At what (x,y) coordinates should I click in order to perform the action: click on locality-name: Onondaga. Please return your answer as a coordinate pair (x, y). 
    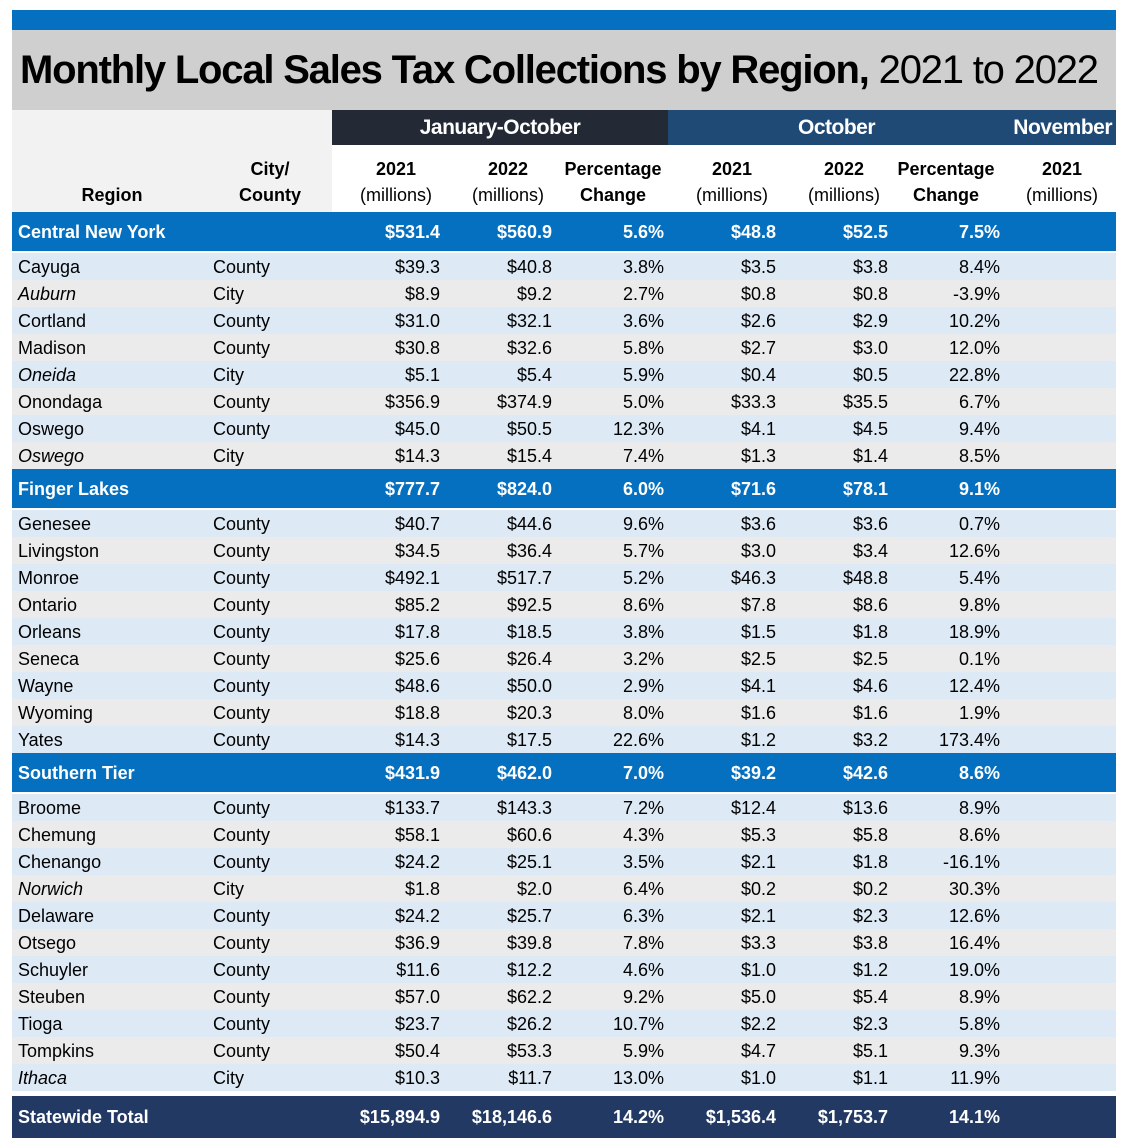
    Looking at the image, I should click on (60, 402).